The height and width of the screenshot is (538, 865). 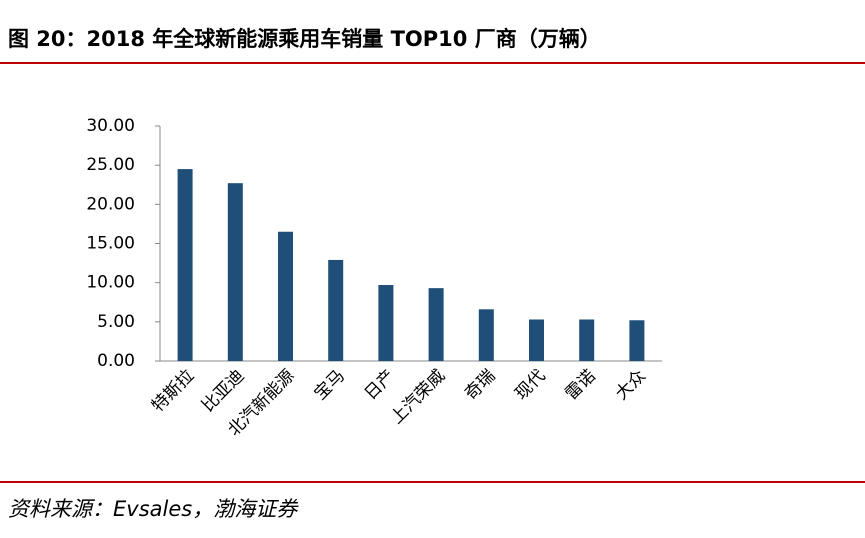 I want to click on x-tick-label: 奇瑞, so click(x=480, y=385).